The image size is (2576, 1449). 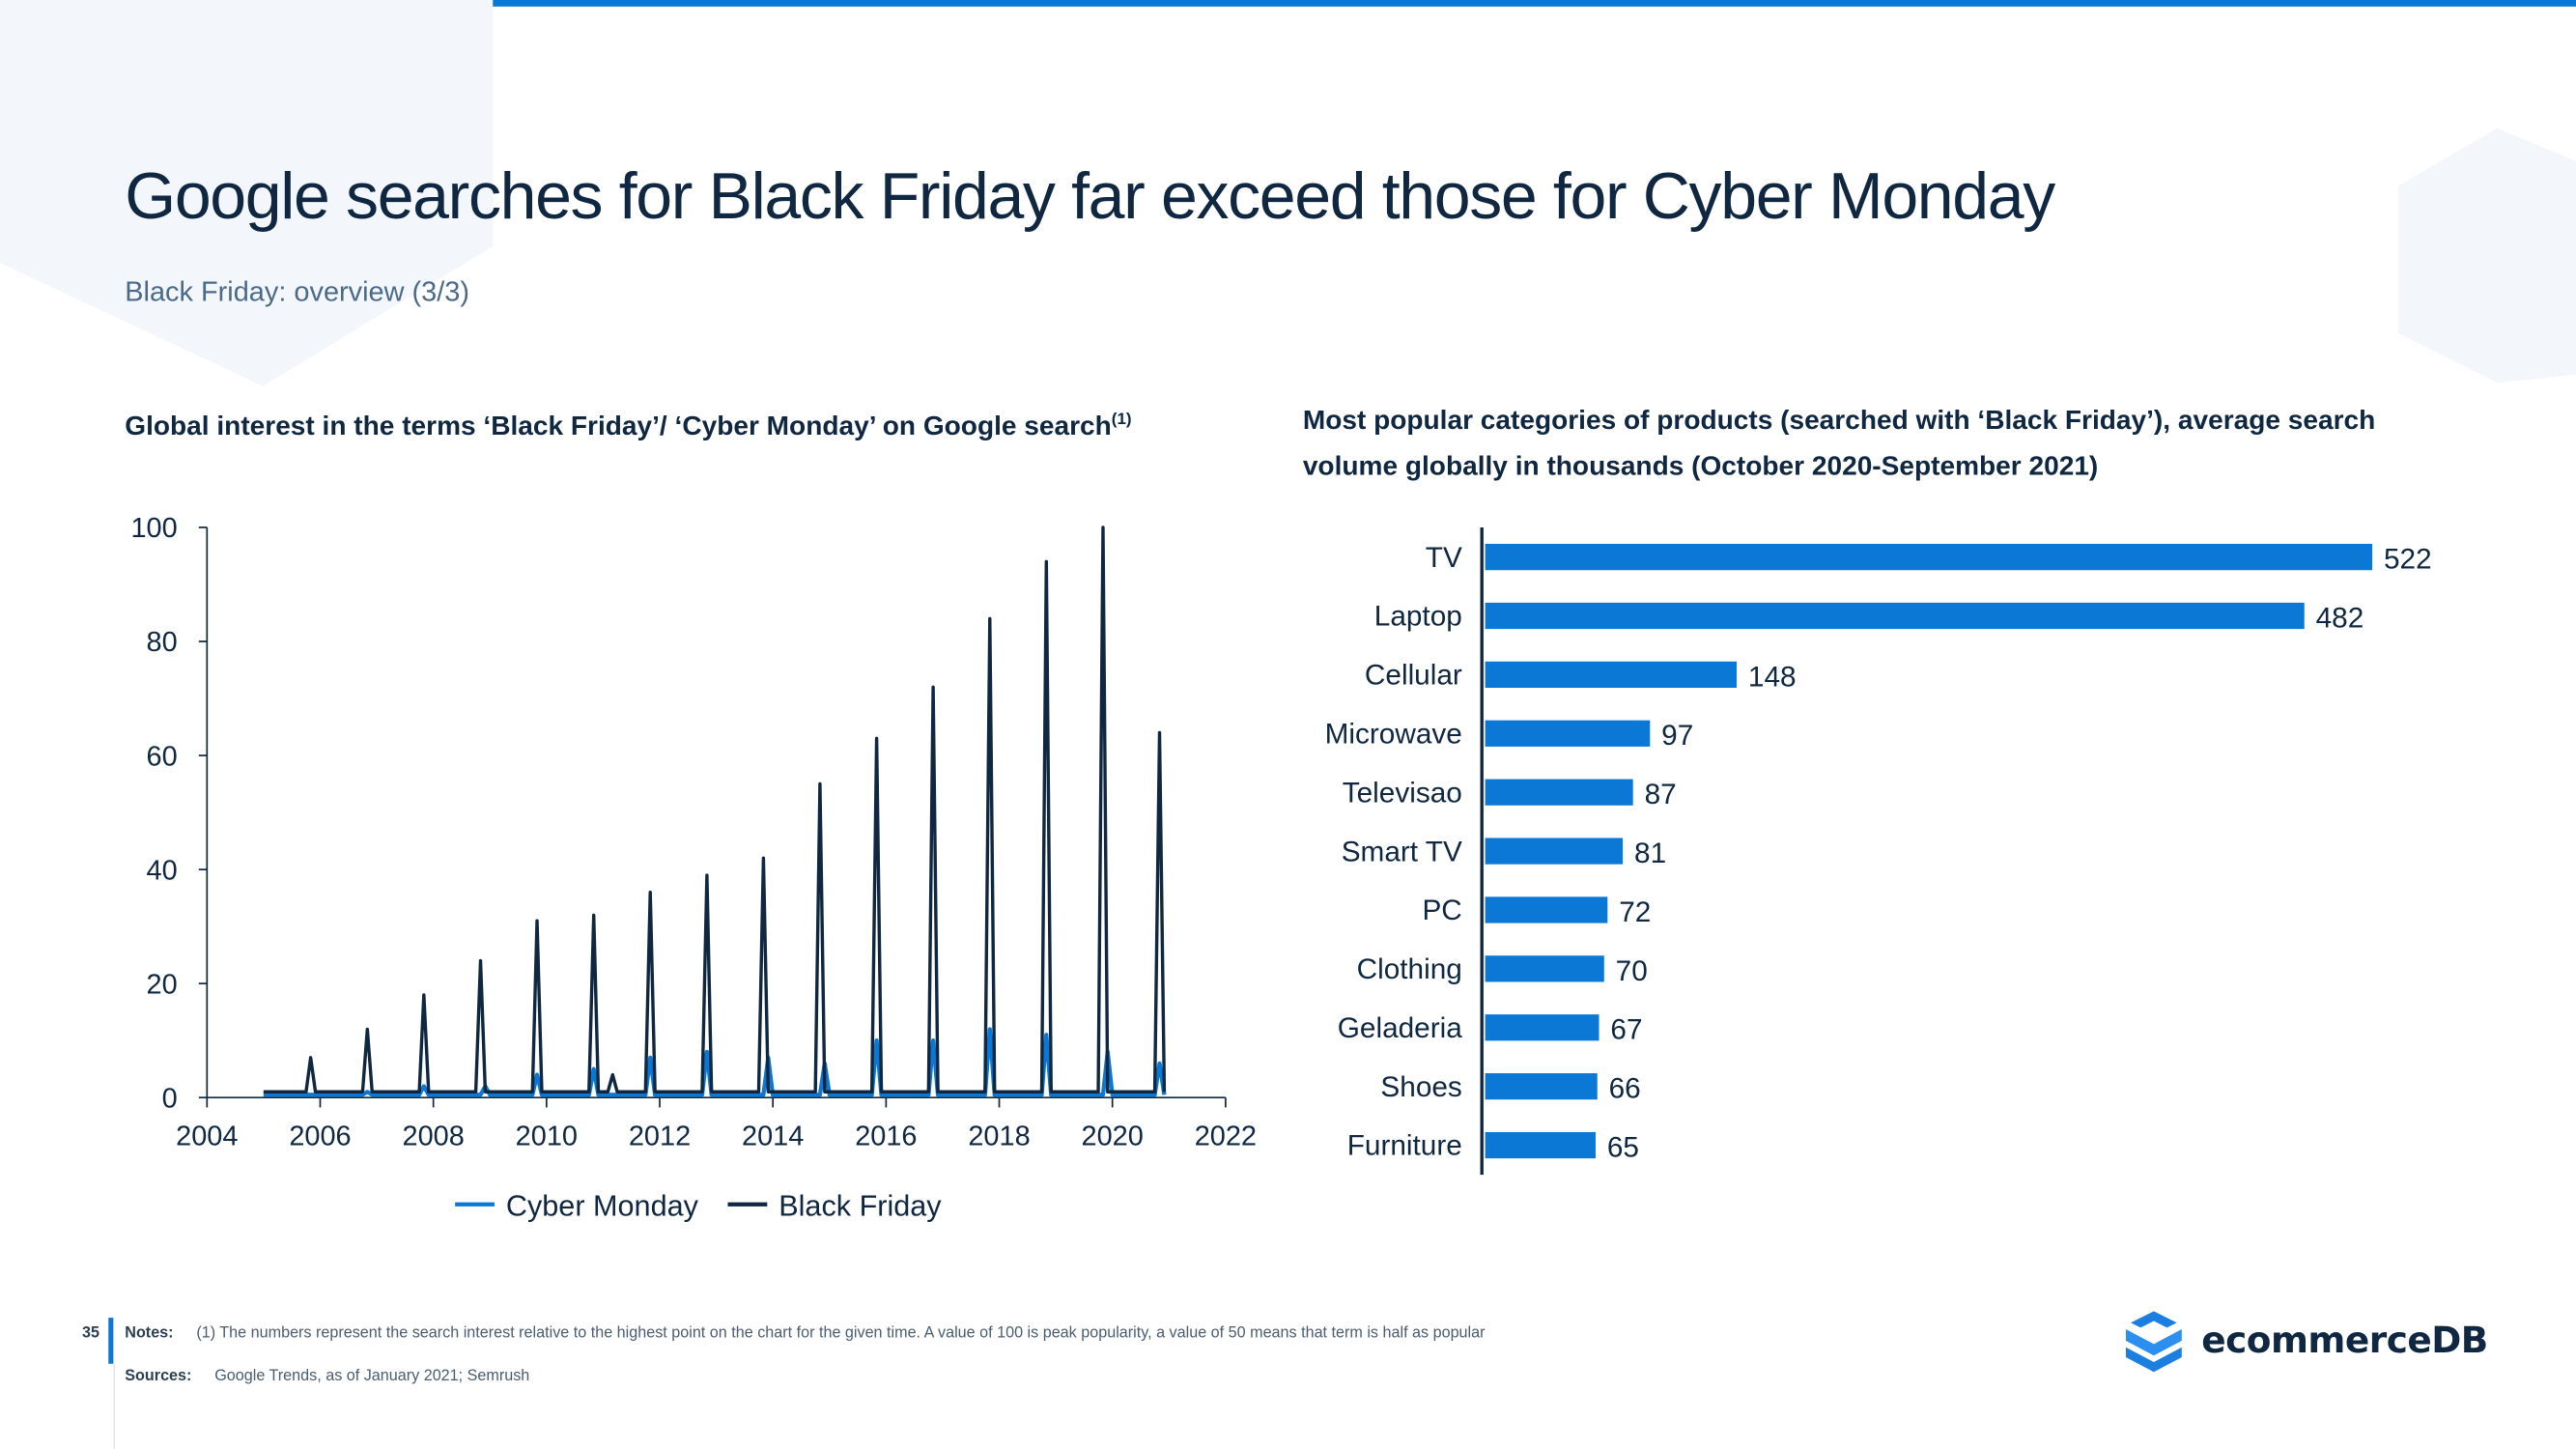 I want to click on x-tick-label: 2018, so click(x=999, y=1137).